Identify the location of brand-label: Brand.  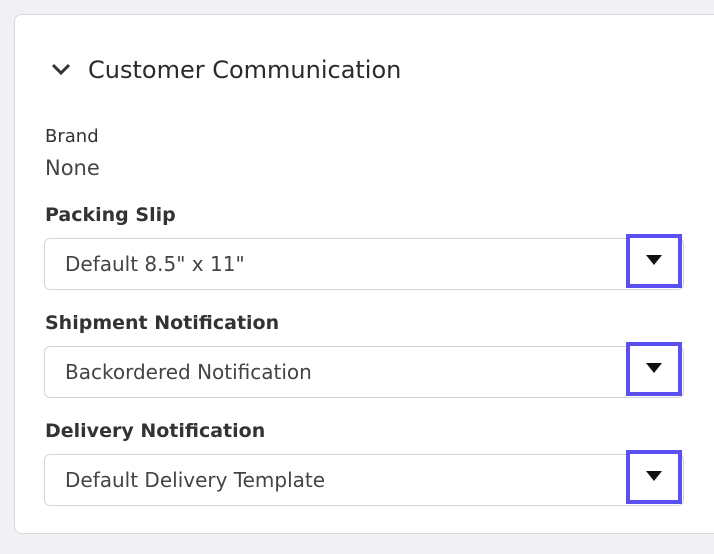
(72, 136).